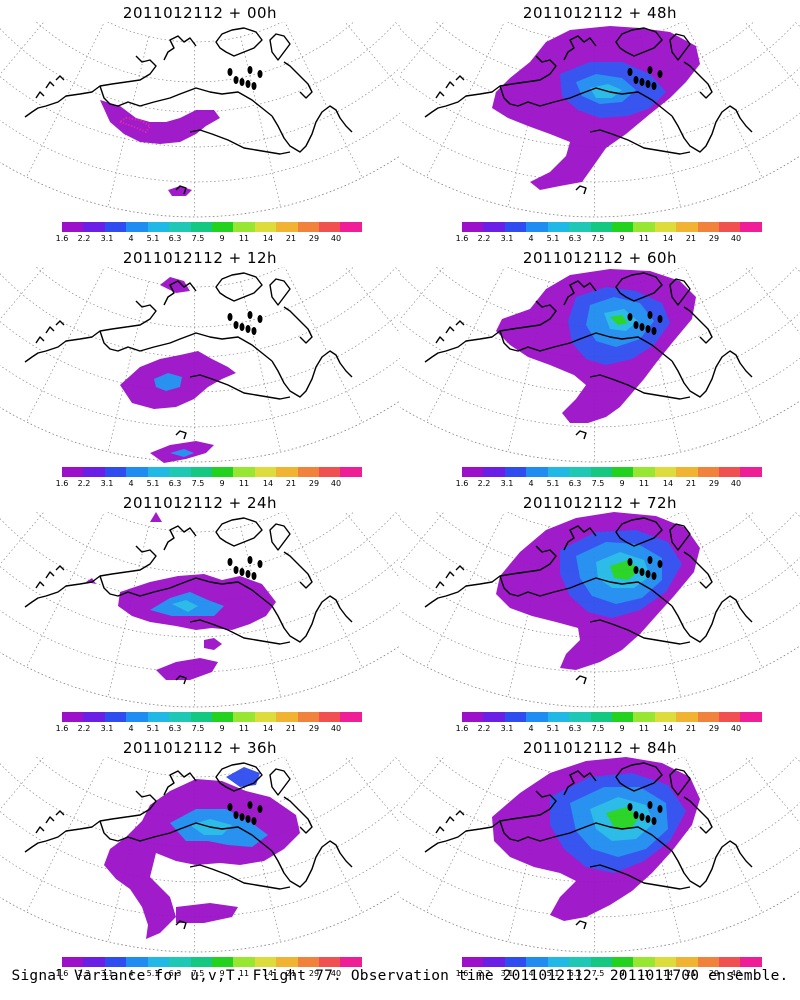 The height and width of the screenshot is (1000, 800). I want to click on colorbar-tick-label: 9, so click(222, 238).